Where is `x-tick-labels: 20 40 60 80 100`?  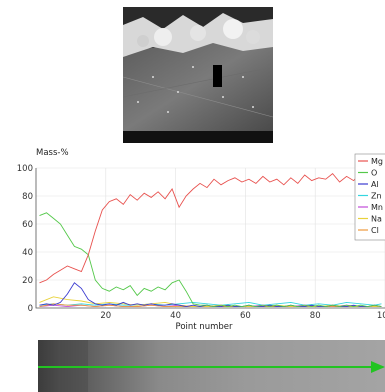
x-tick-labels: 20 40 60 80 100 is located at coordinates (242, 316).